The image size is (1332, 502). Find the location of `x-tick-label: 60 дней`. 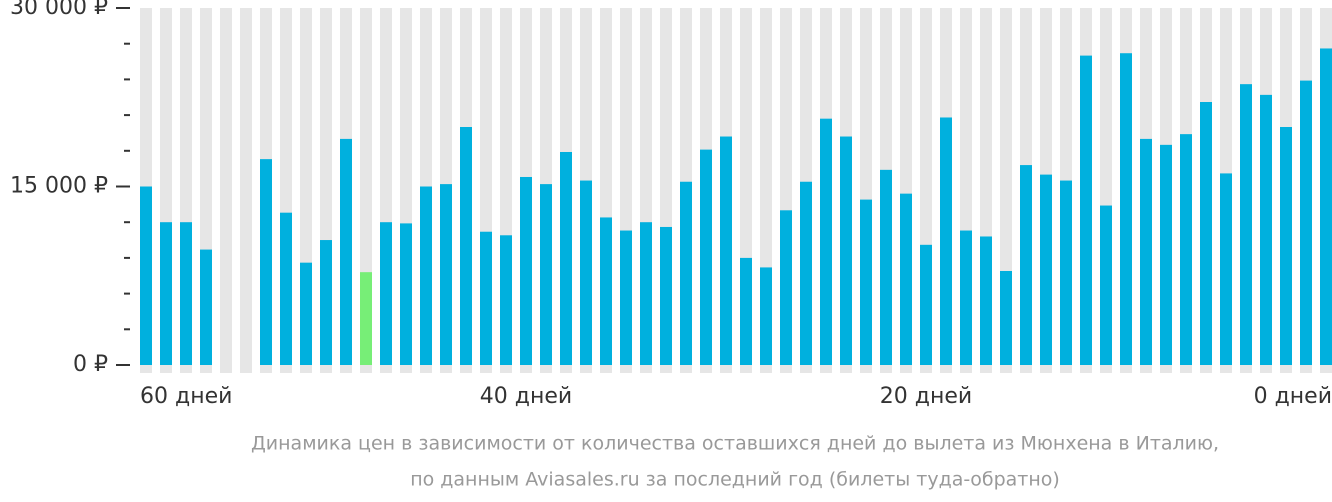

x-tick-label: 60 дней is located at coordinates (186, 396).